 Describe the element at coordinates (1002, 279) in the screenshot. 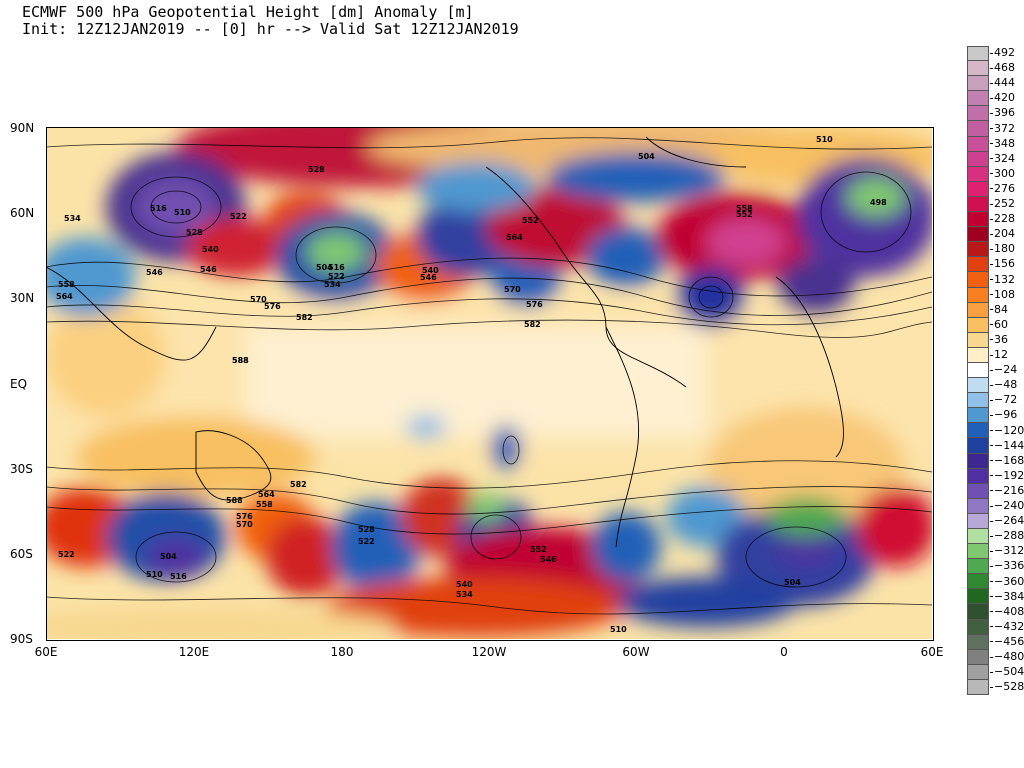

I see `colorbar-tick-label: 132` at that location.